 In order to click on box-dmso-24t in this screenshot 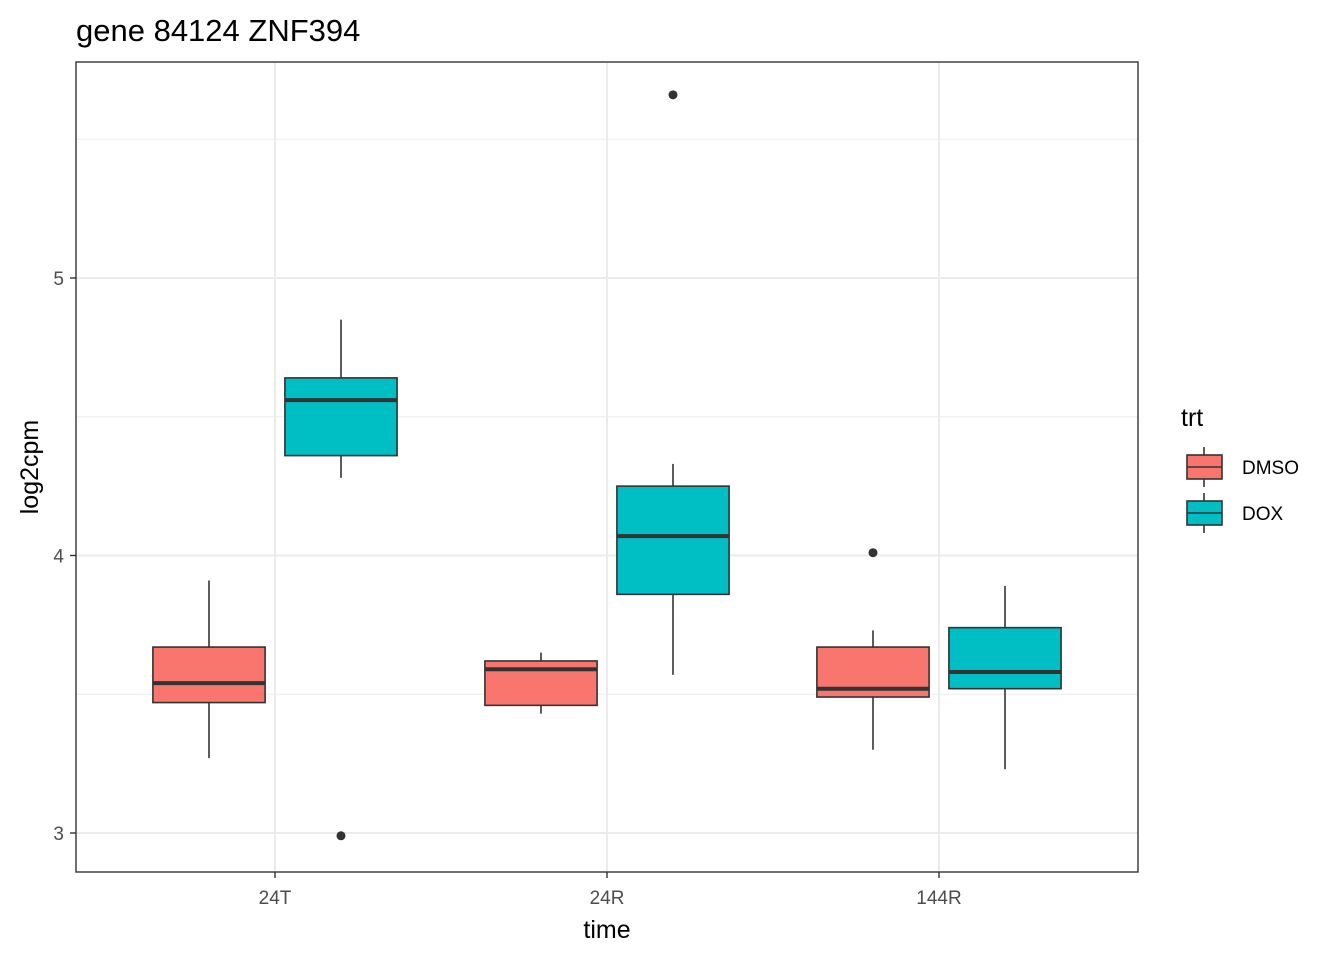, I will do `click(209, 669)`.